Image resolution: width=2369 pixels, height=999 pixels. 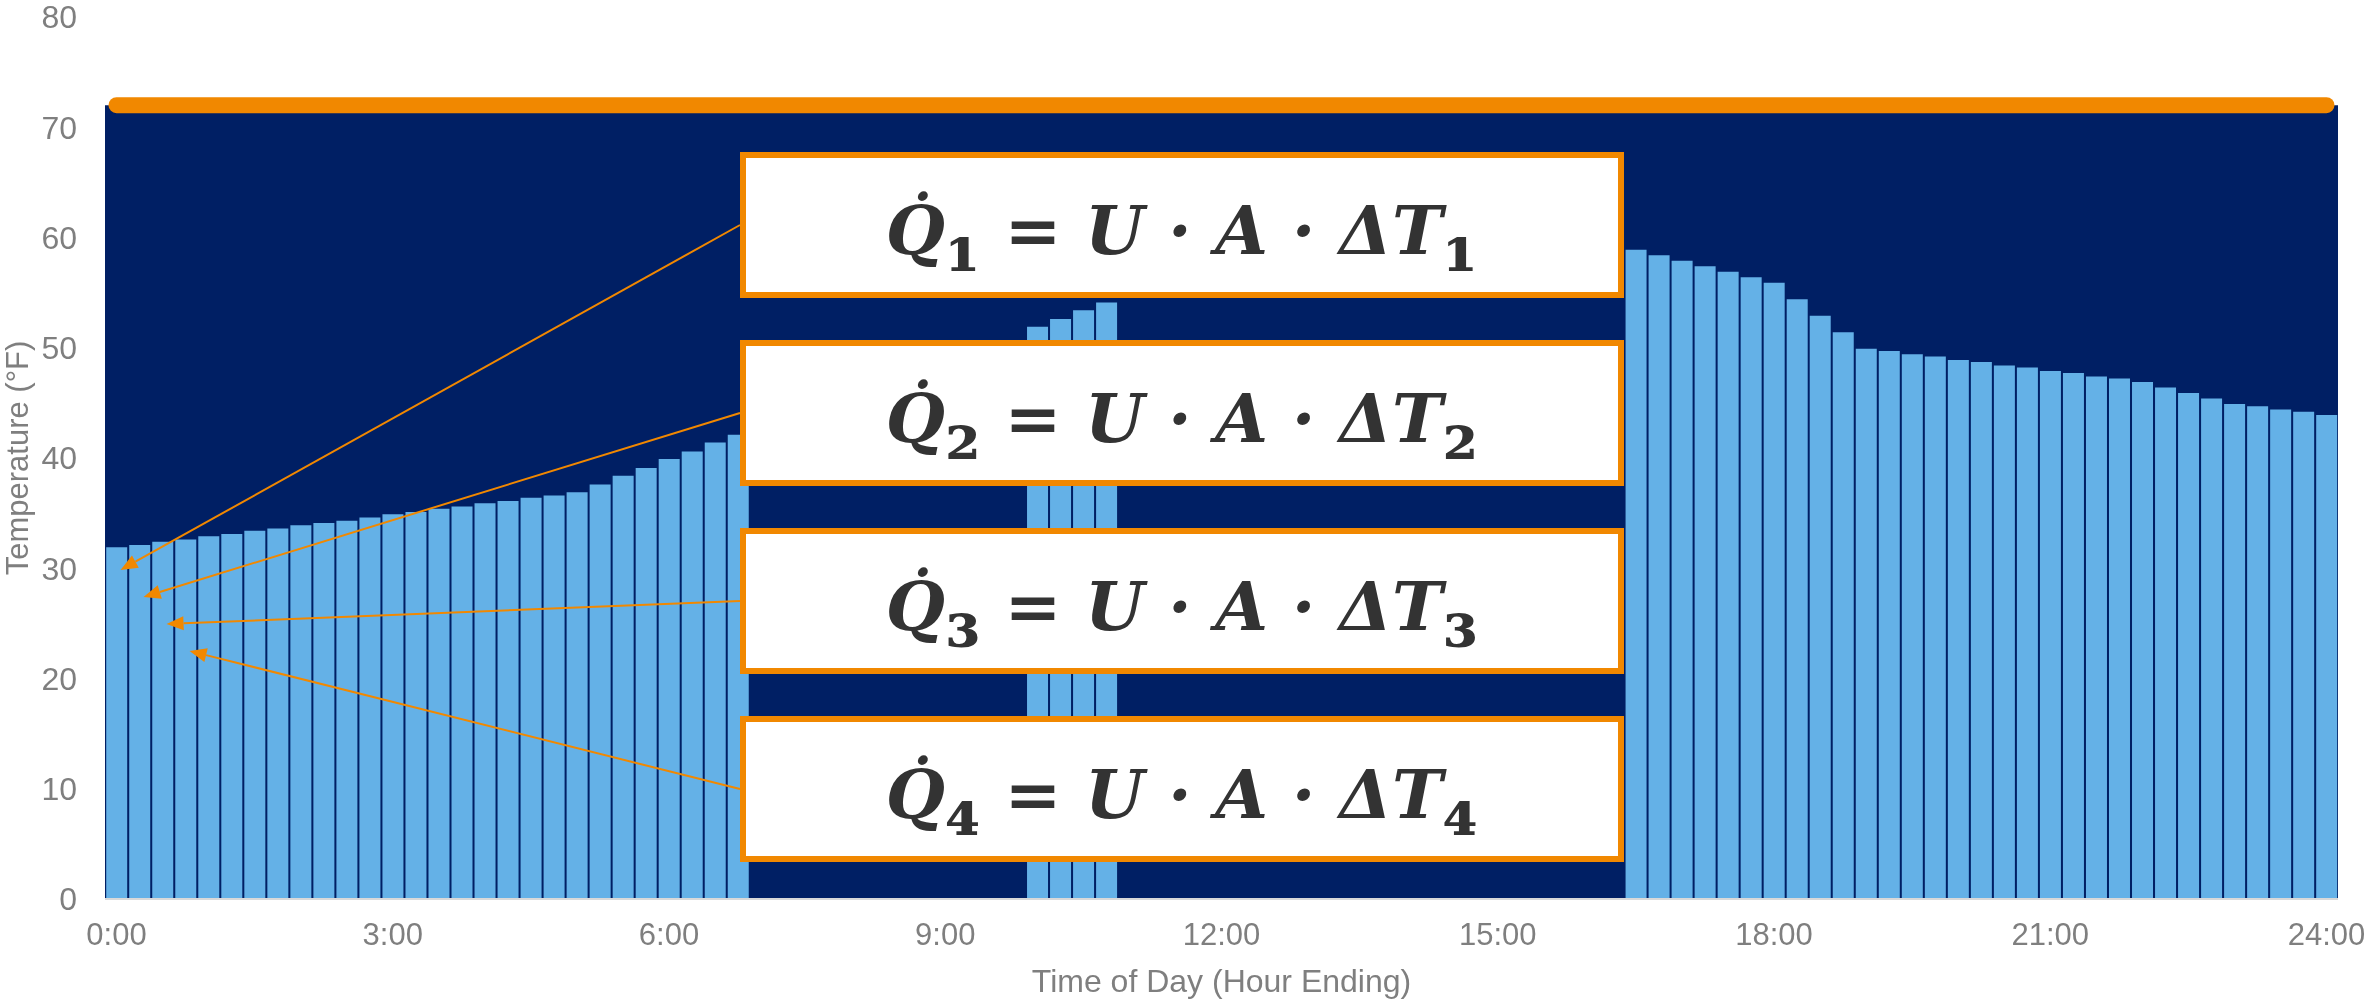 I want to click on y-axis-title: Temperature (°F), so click(x=17, y=458).